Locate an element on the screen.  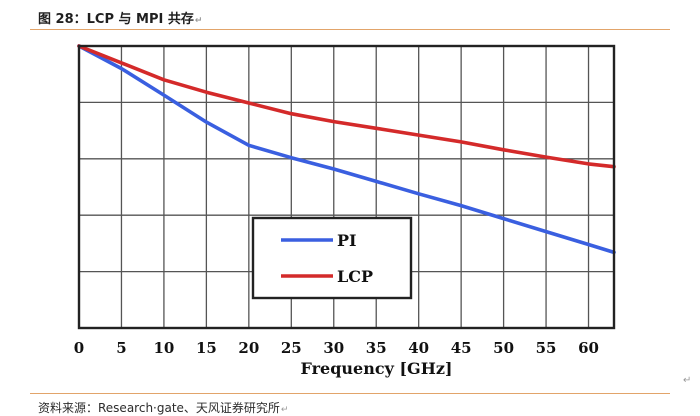
legend-label-lcp: LCP is located at coordinates (355, 276).